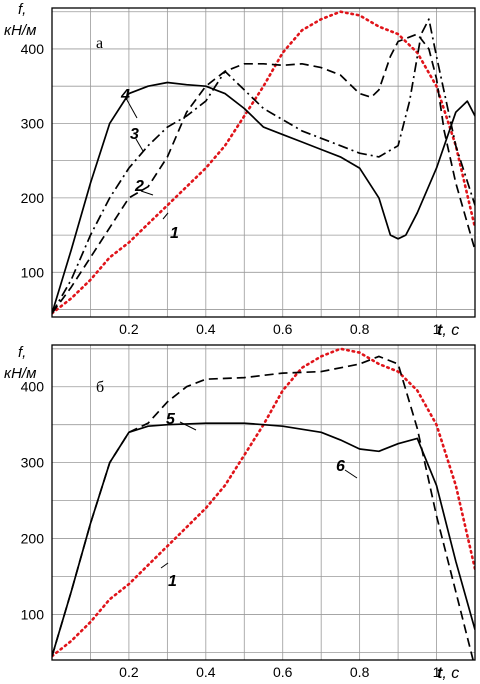  I want to click on xlabel-unit-a: , с, so click(450, 330).